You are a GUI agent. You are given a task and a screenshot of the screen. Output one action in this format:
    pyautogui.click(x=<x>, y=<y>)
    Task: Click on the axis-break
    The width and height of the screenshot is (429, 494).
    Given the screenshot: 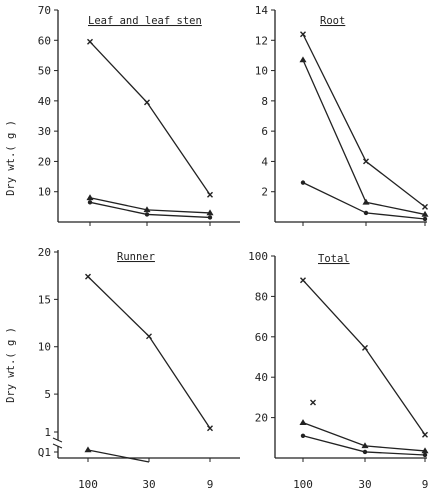 What is the action you would take?
    pyautogui.click(x=57, y=443)
    